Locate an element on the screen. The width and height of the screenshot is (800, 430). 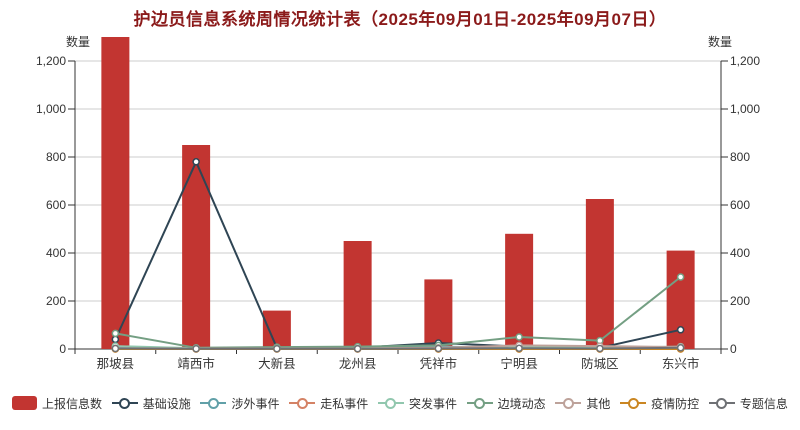
legend-item-上报信息数: 上报信息数 is located at coordinates (57, 403).